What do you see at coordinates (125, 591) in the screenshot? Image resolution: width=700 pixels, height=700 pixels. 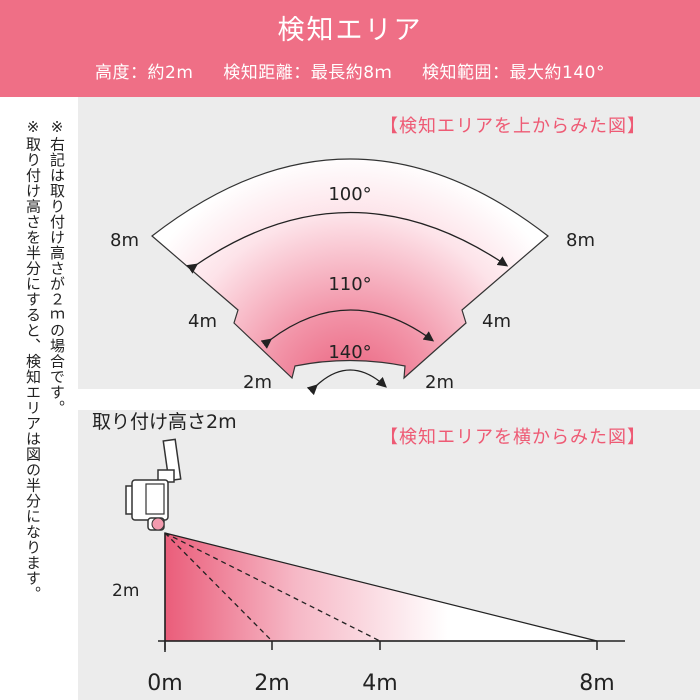 I see `height-label: 2m` at bounding box center [125, 591].